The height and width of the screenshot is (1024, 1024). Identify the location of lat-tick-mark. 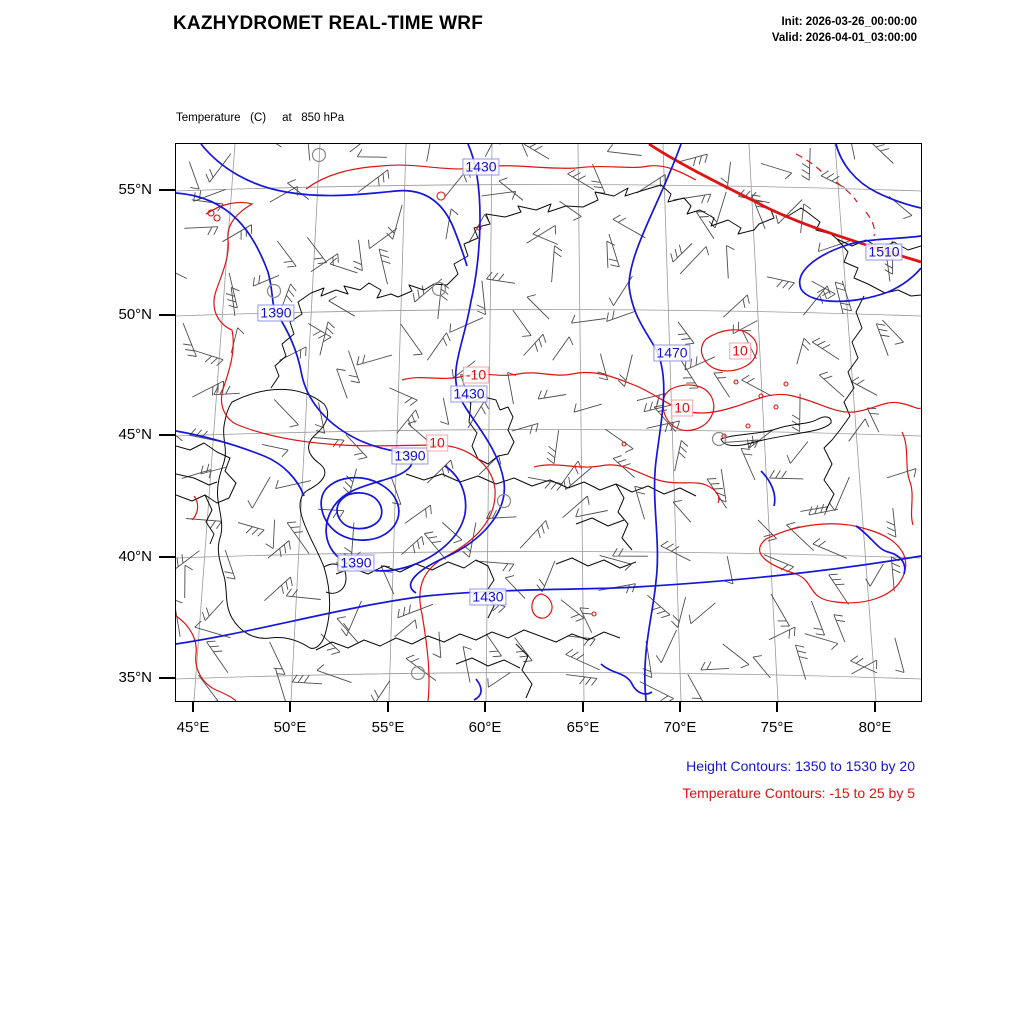
(167, 557).